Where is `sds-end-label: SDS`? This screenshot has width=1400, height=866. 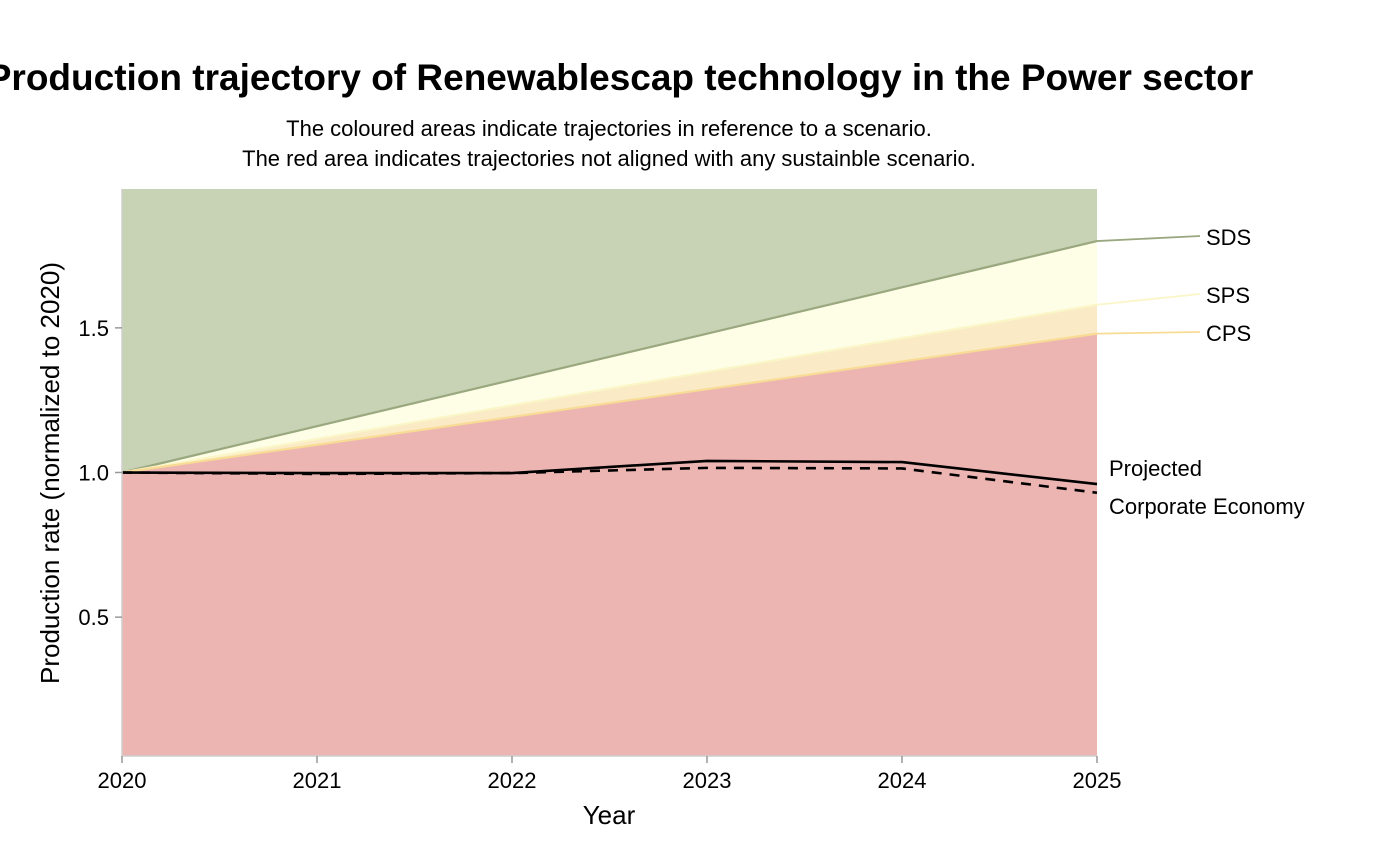 sds-end-label: SDS is located at coordinates (1228, 237).